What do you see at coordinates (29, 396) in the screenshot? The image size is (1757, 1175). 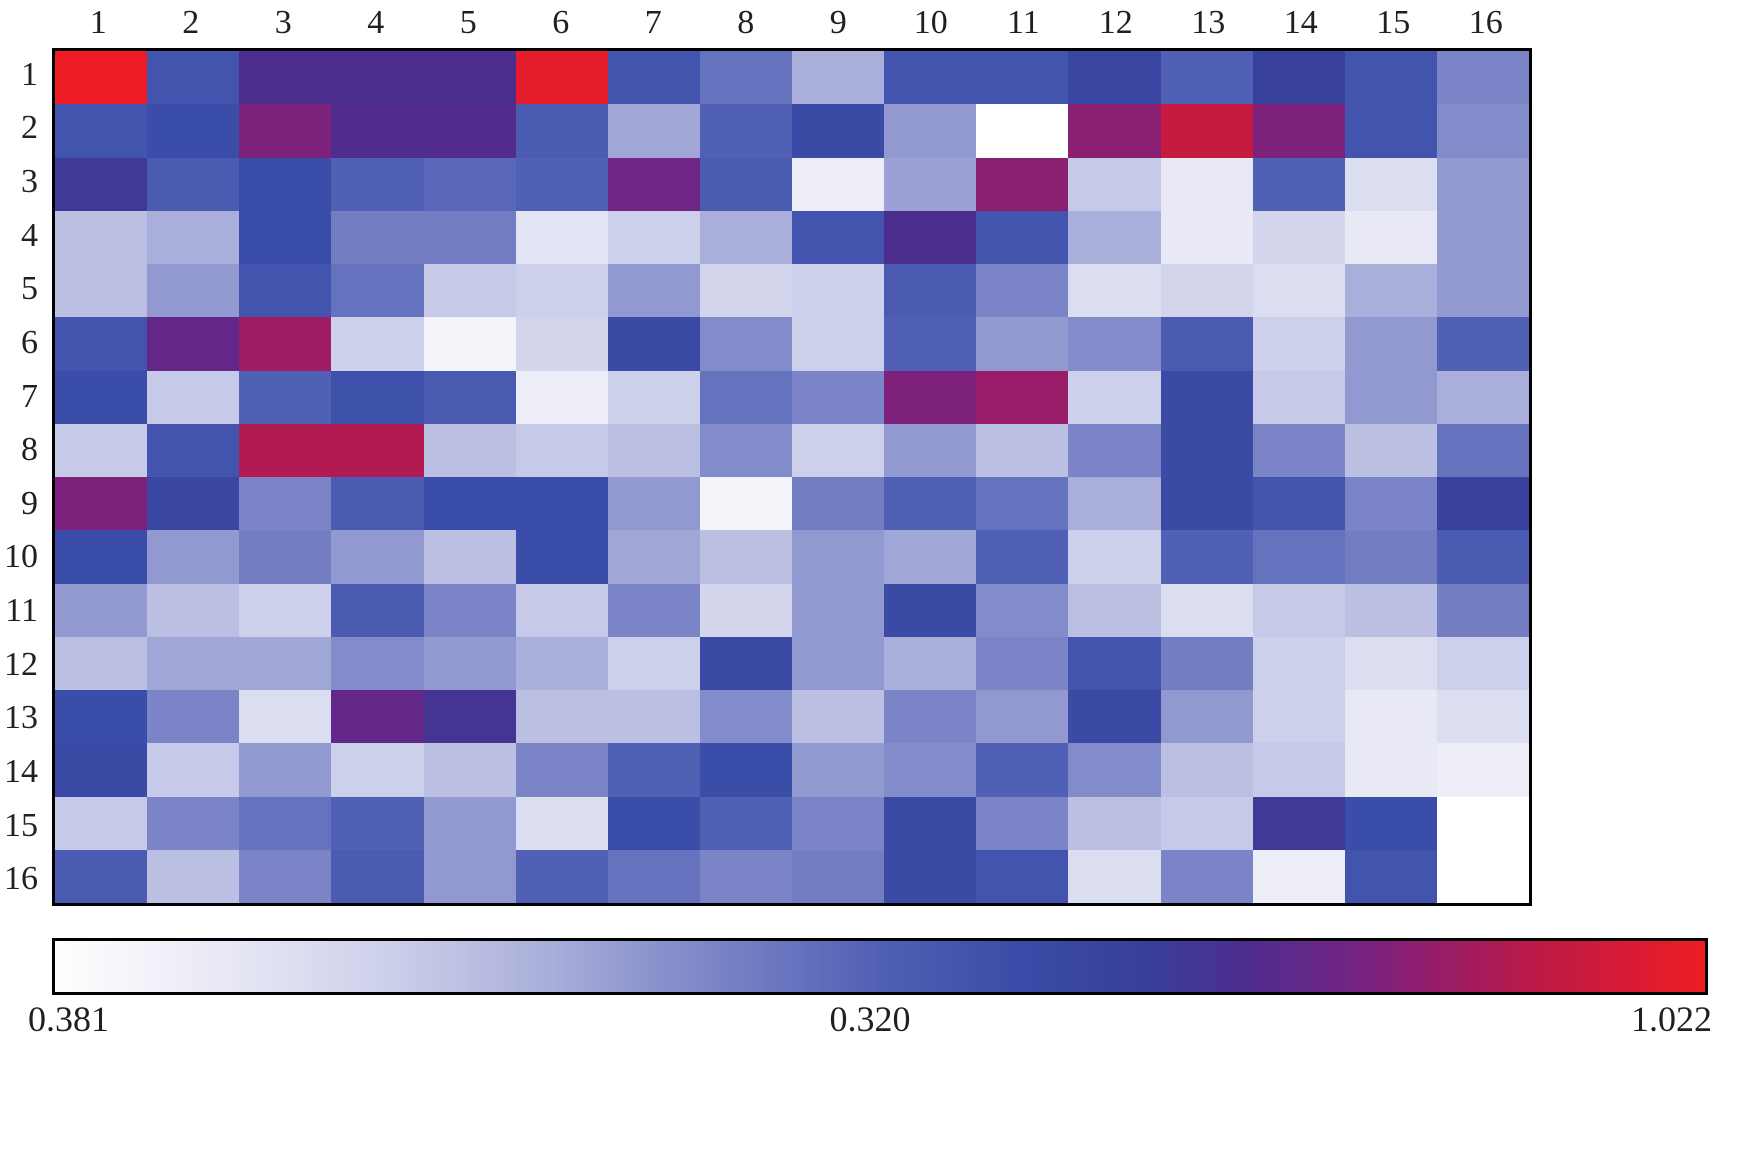 I see `row-label: 7` at bounding box center [29, 396].